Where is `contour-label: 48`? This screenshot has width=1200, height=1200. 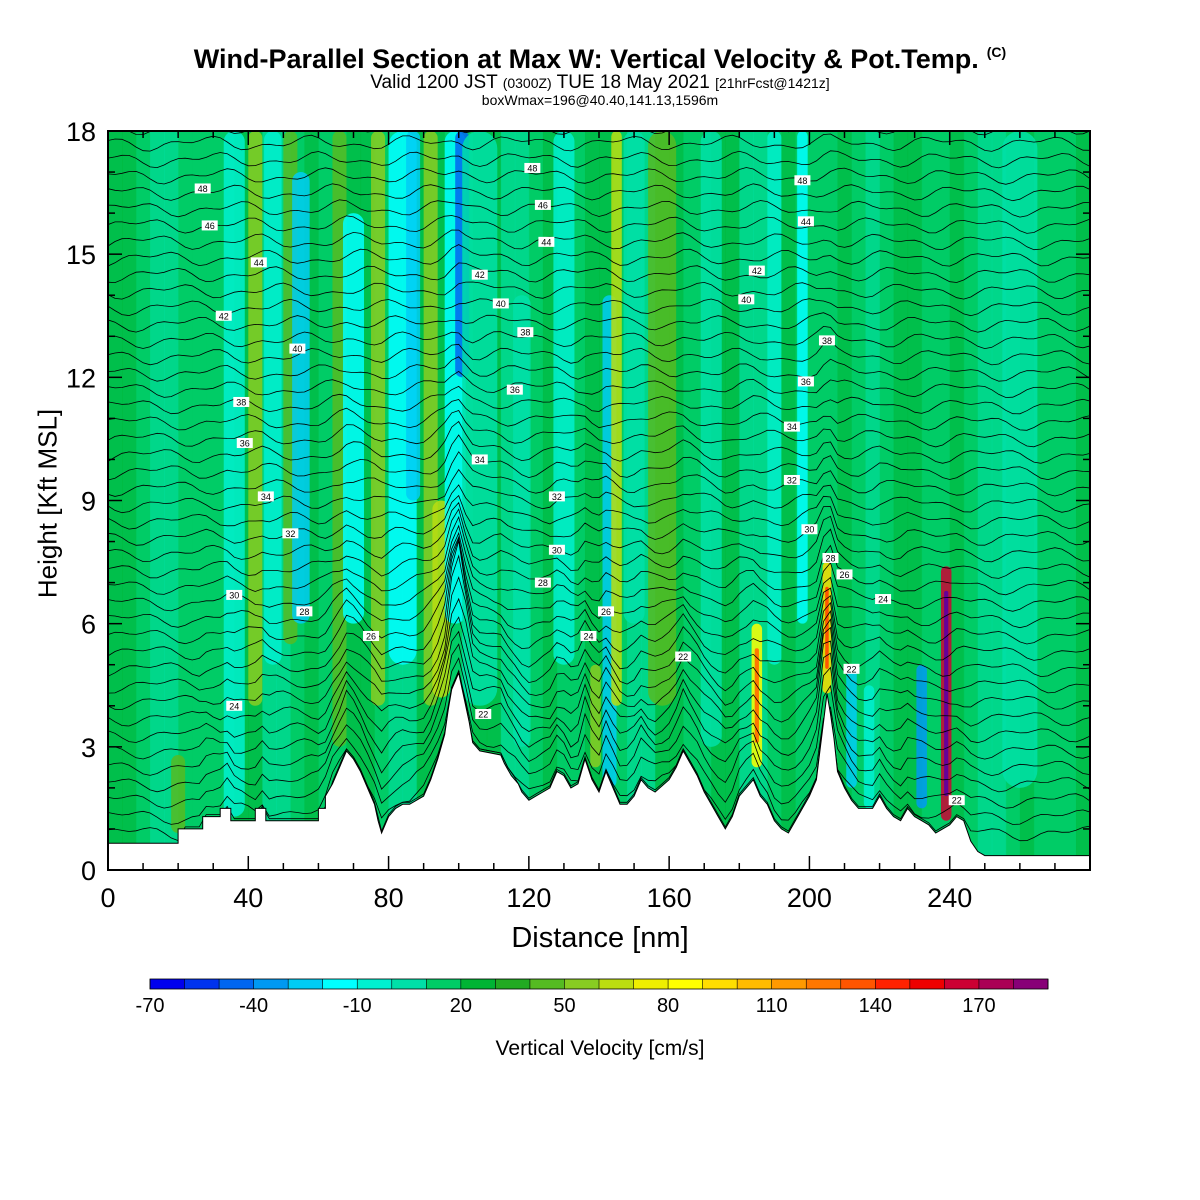 contour-label: 48 is located at coordinates (802, 180).